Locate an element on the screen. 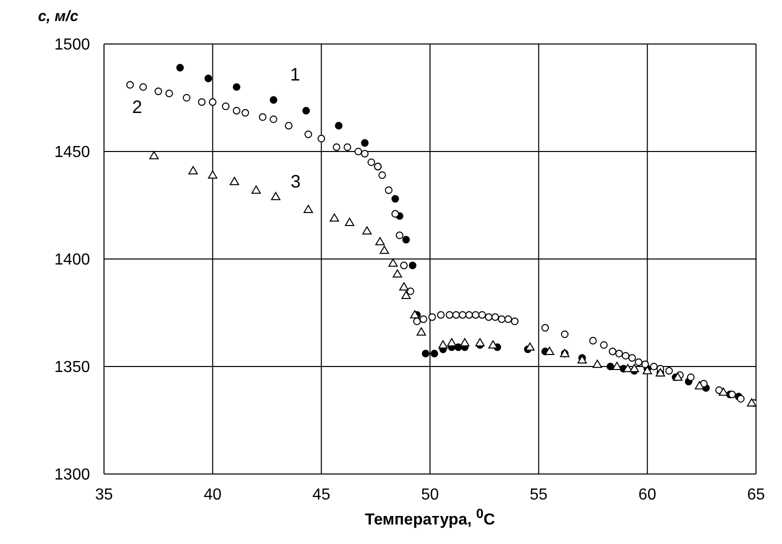 This screenshot has height=544, width=782. x-axis-title: Температура, $^{0}$C is located at coordinates (430, 518).